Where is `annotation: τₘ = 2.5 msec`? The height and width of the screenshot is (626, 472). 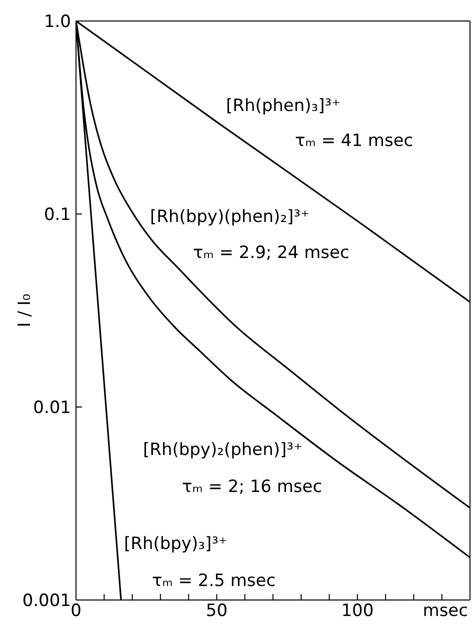 annotation: τₘ = 2.5 msec is located at coordinates (214, 581).